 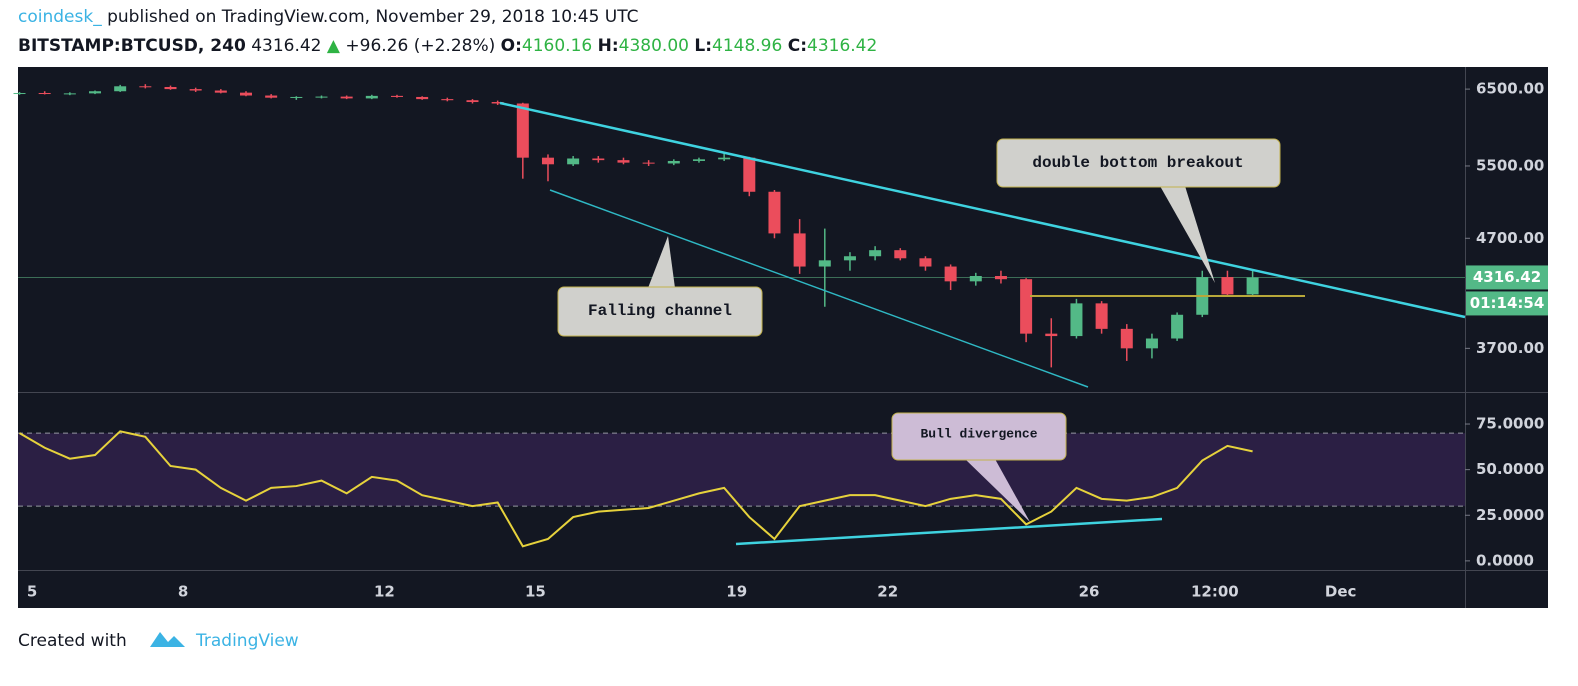 What do you see at coordinates (1510, 89) in the screenshot?
I see `y-tick-label: 6500.00` at bounding box center [1510, 89].